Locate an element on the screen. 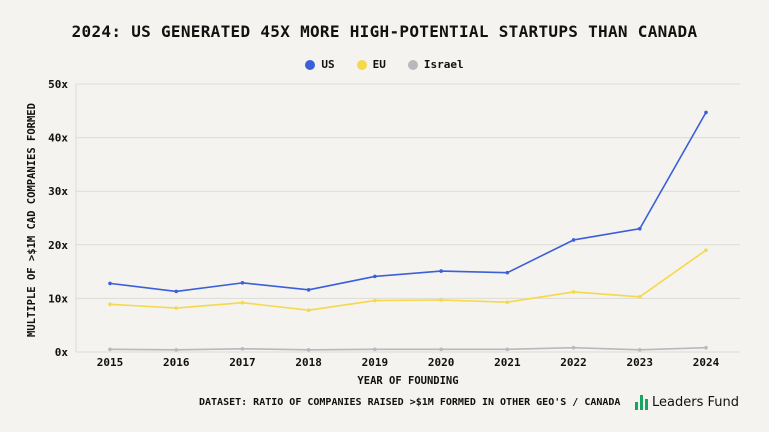 This screenshot has width=769, height=432. x-tick-label: 2016 is located at coordinates (176, 362).